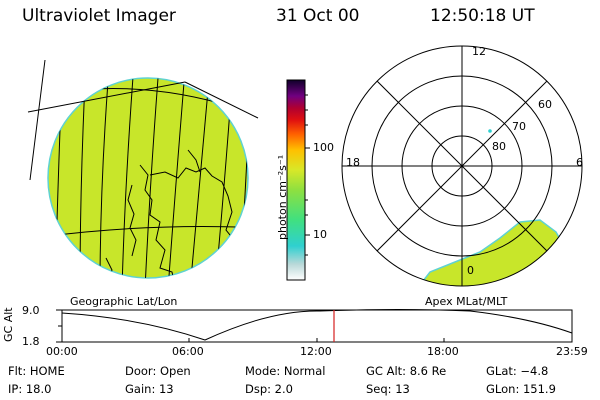 The width and height of the screenshot is (600, 400). What do you see at coordinates (353, 162) in the screenshot?
I see `mlt-label-18: 18` at bounding box center [353, 162].